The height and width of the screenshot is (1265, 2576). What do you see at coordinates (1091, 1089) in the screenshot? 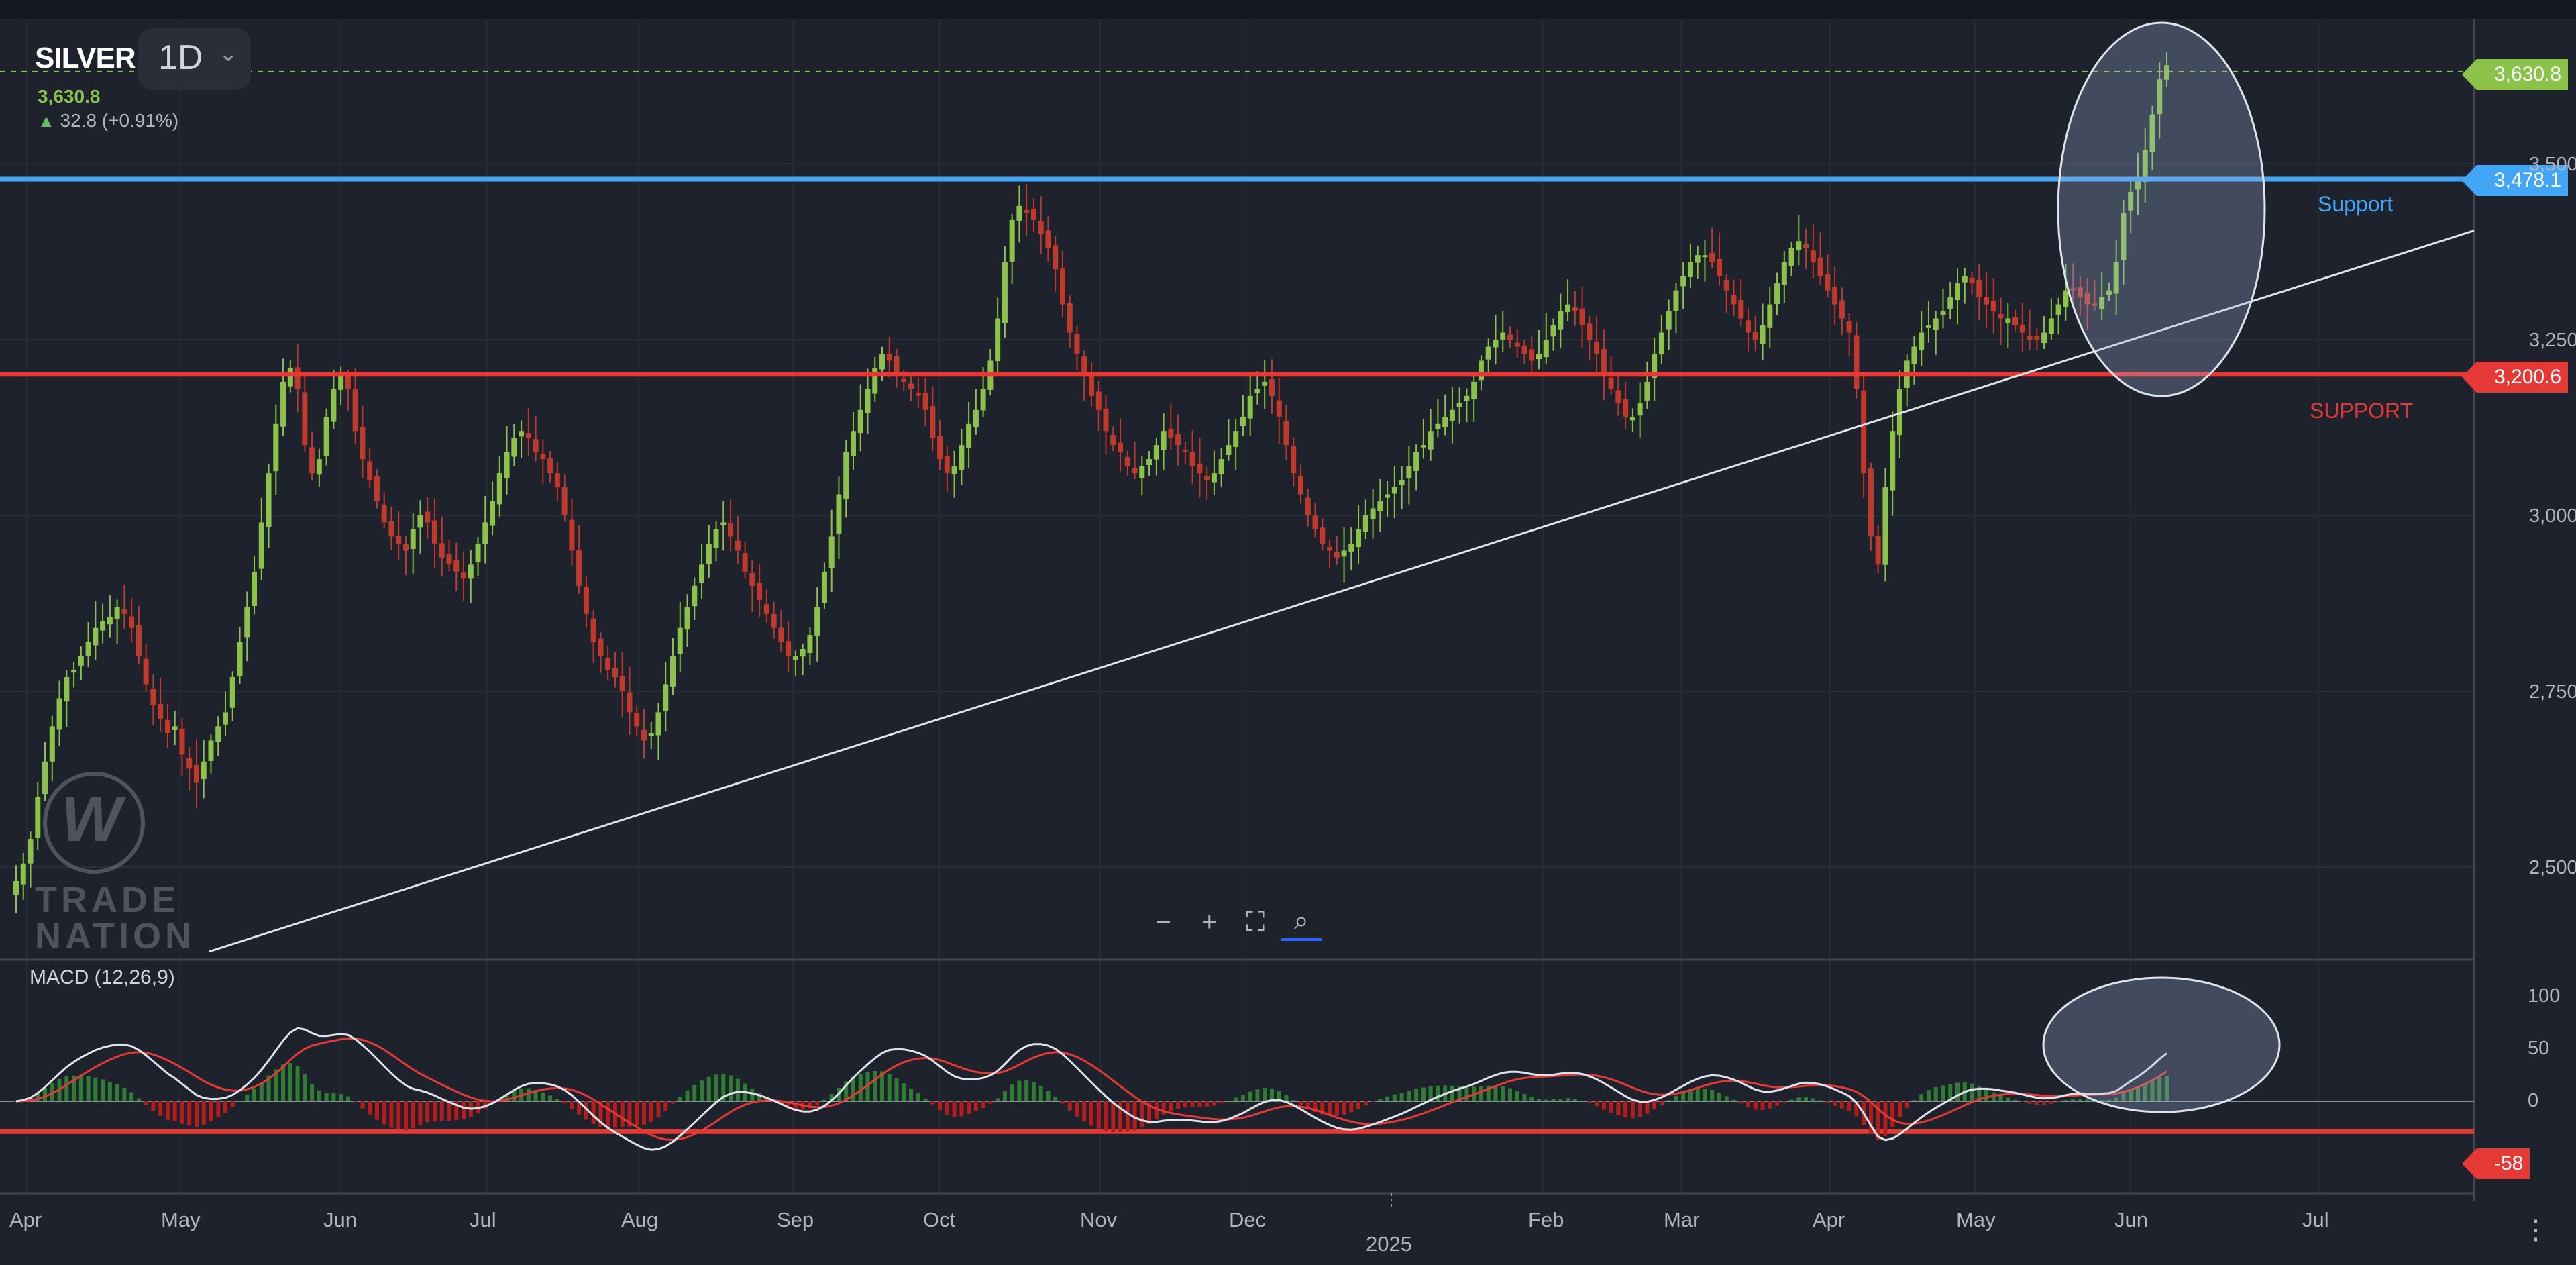
I see `macd-line` at bounding box center [1091, 1089].